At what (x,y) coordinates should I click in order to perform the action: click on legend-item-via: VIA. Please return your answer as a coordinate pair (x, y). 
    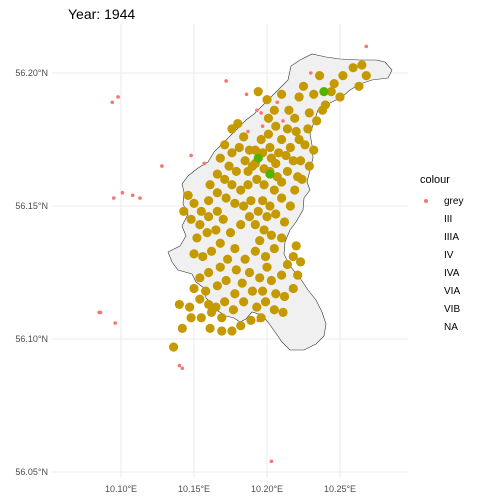
    Looking at the image, I should click on (441, 291).